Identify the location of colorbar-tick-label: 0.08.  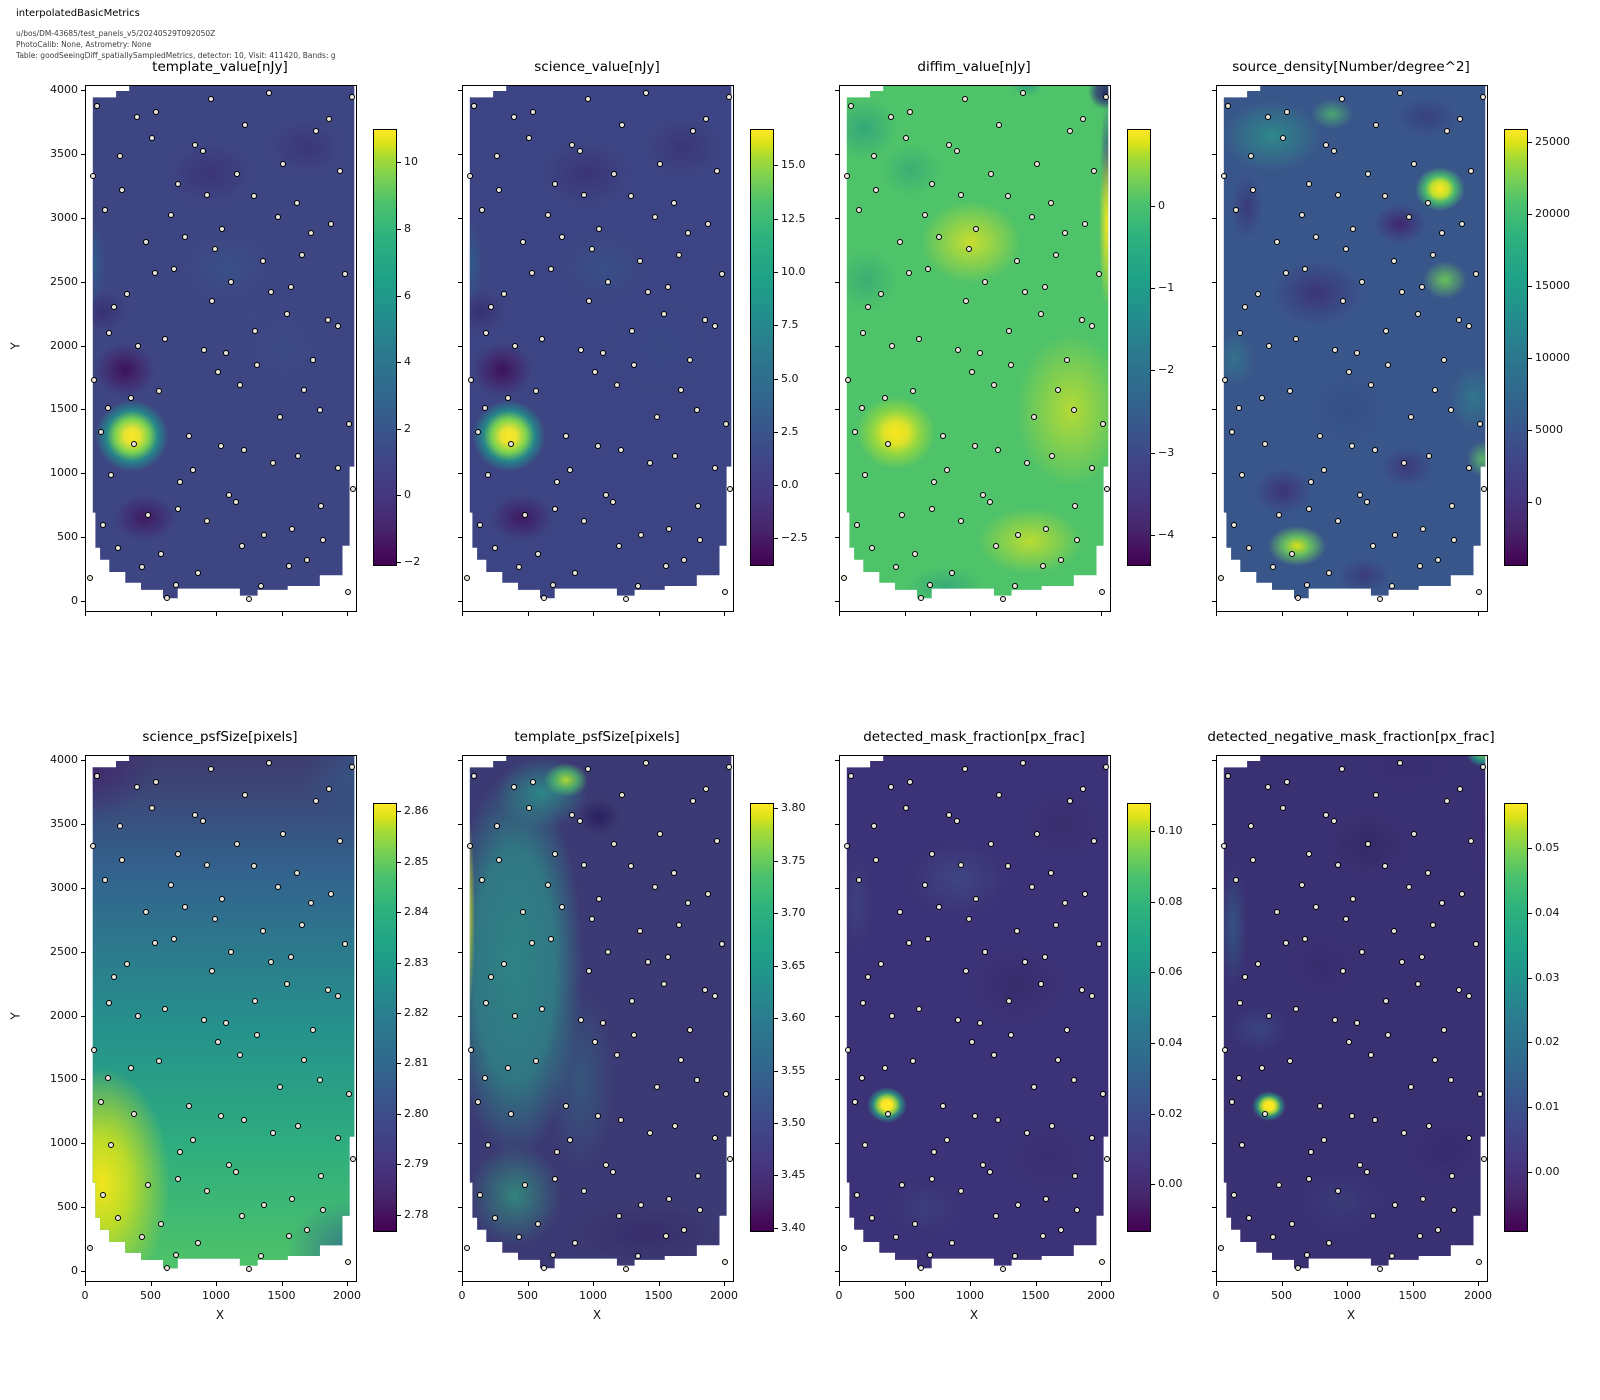
(1170, 901).